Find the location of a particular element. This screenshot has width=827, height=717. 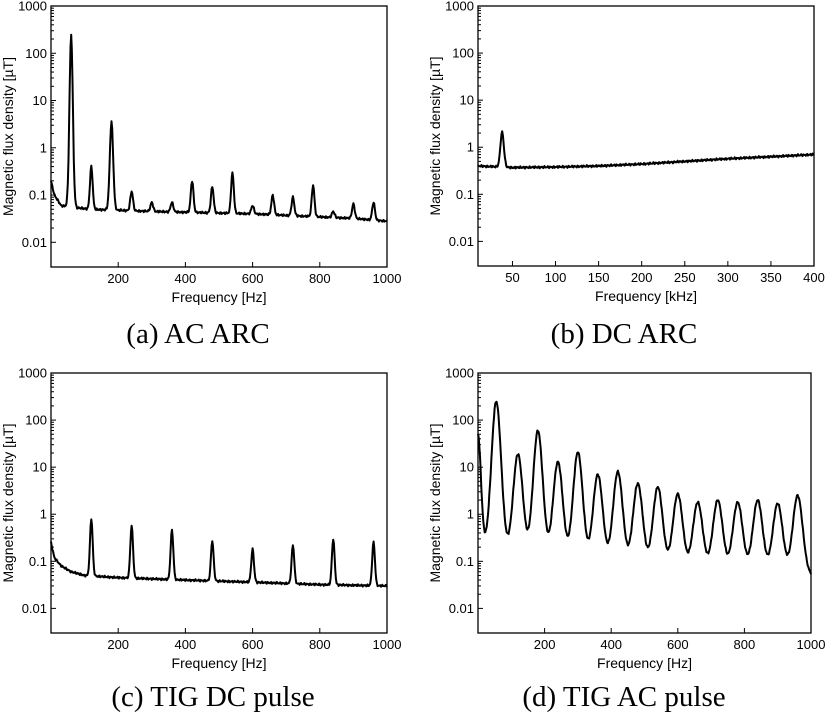

x-tick-label: 350 is located at coordinates (771, 277).